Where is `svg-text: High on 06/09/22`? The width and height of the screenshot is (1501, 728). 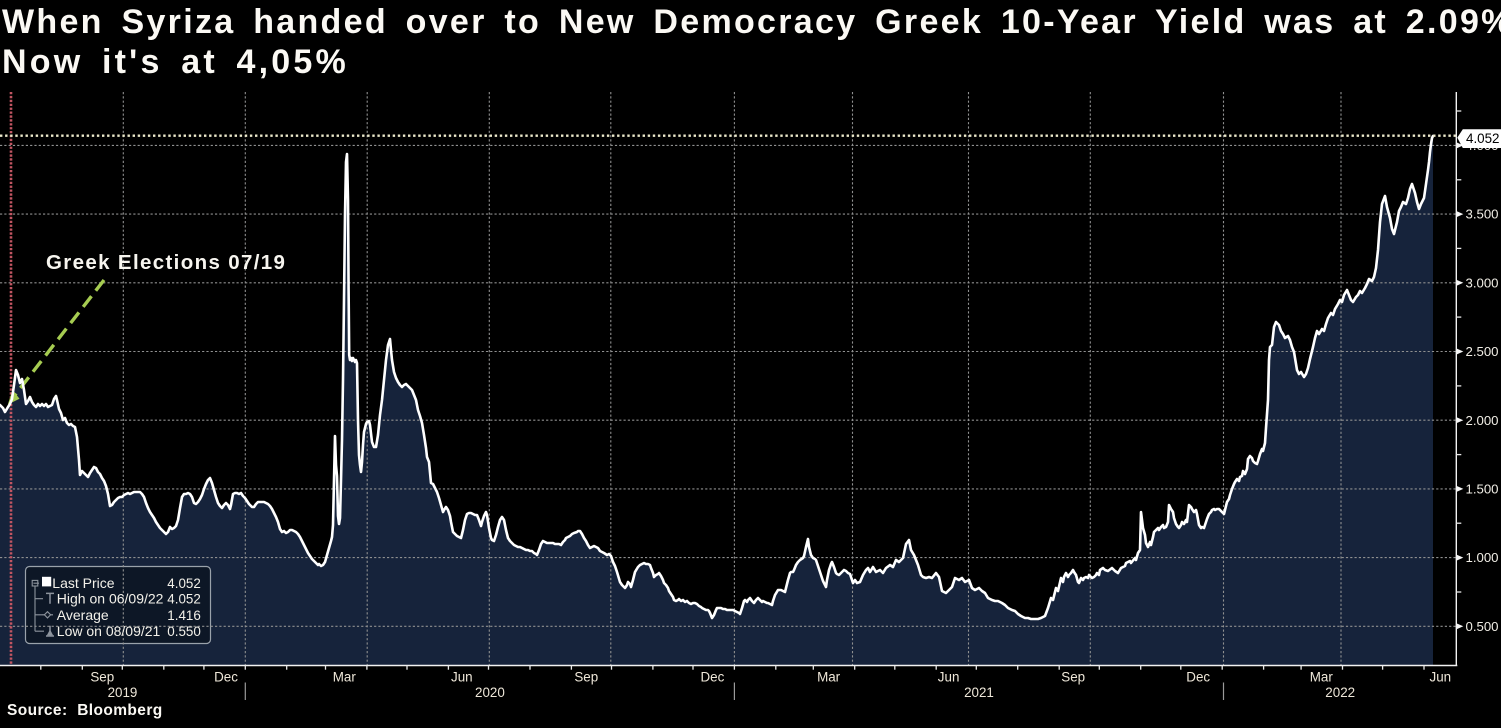
svg-text: High on 06/09/22 is located at coordinates (110, 599).